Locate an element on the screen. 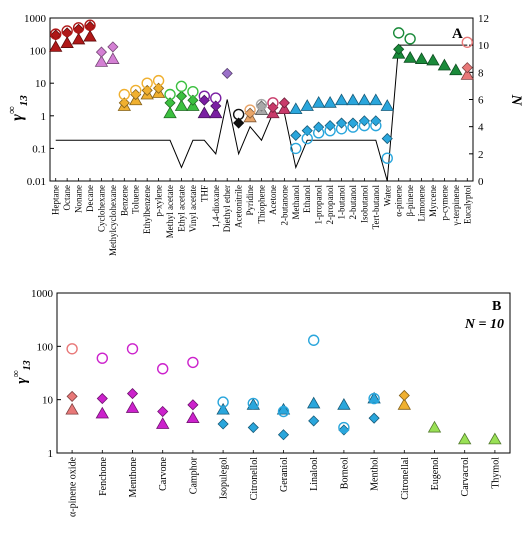 The height and width of the screenshot is (550, 523). category-label: Eugenol is located at coordinates (435, 474).